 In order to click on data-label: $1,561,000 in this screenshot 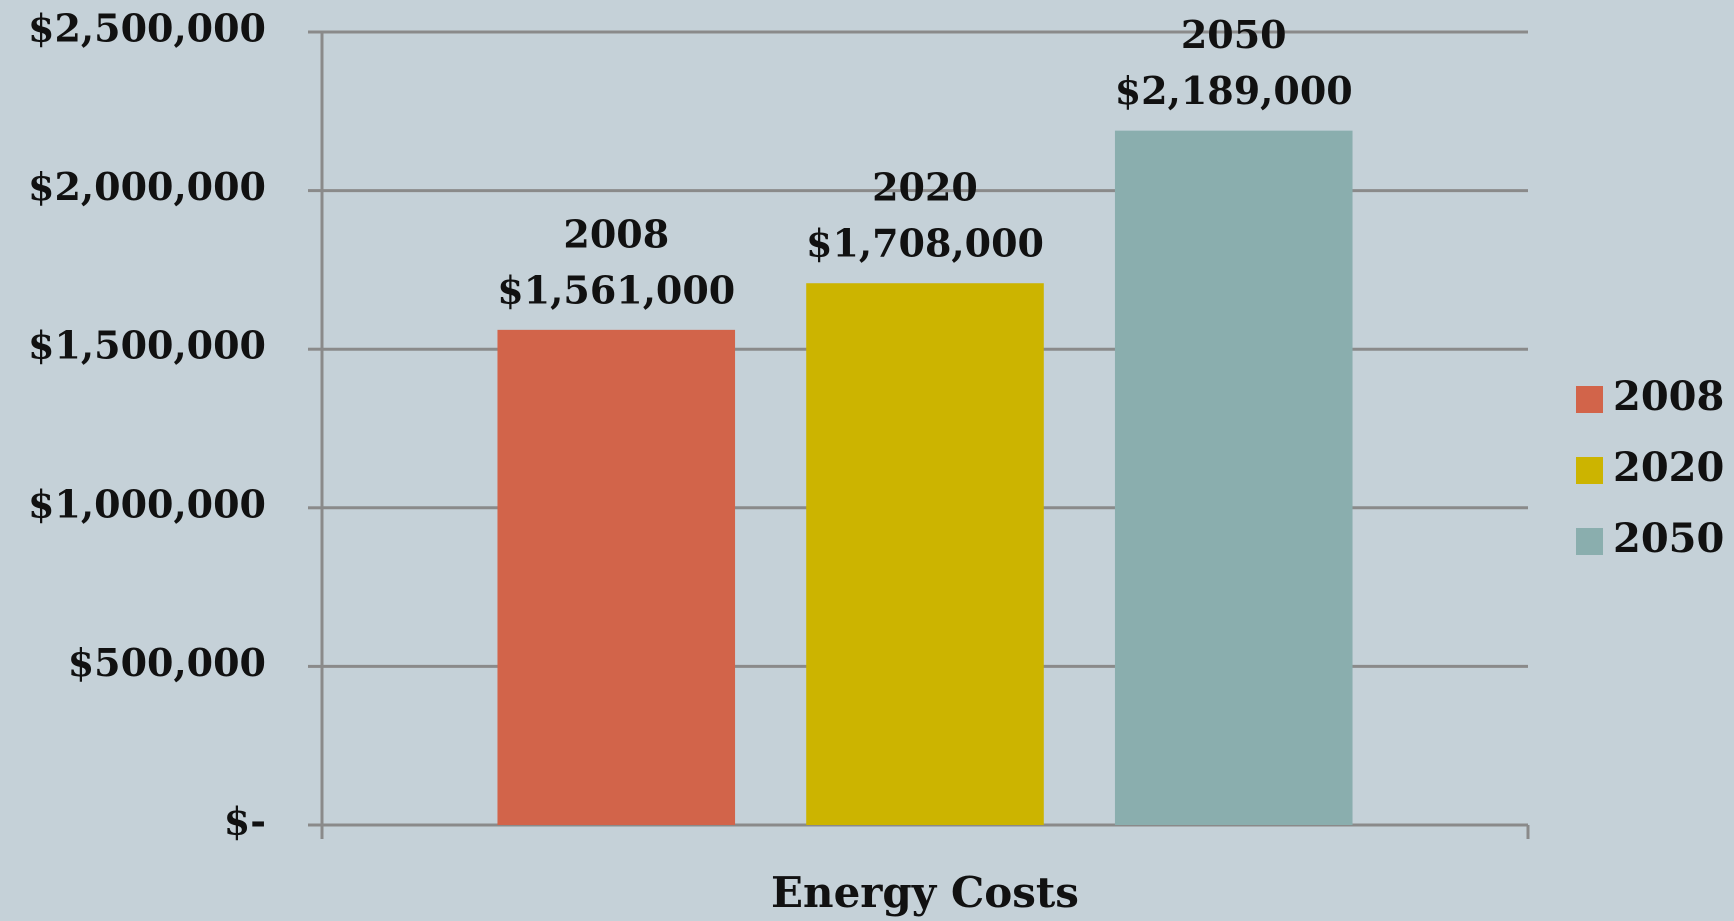, I will do `click(616, 289)`.